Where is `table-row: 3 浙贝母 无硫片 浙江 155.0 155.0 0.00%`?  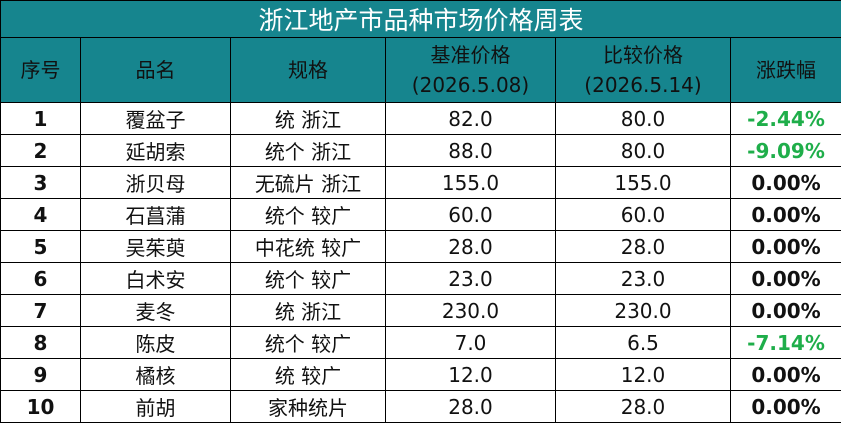 table-row: 3 浙贝母 无硫片 浙江 155.0 155.0 0.00% is located at coordinates (420, 182).